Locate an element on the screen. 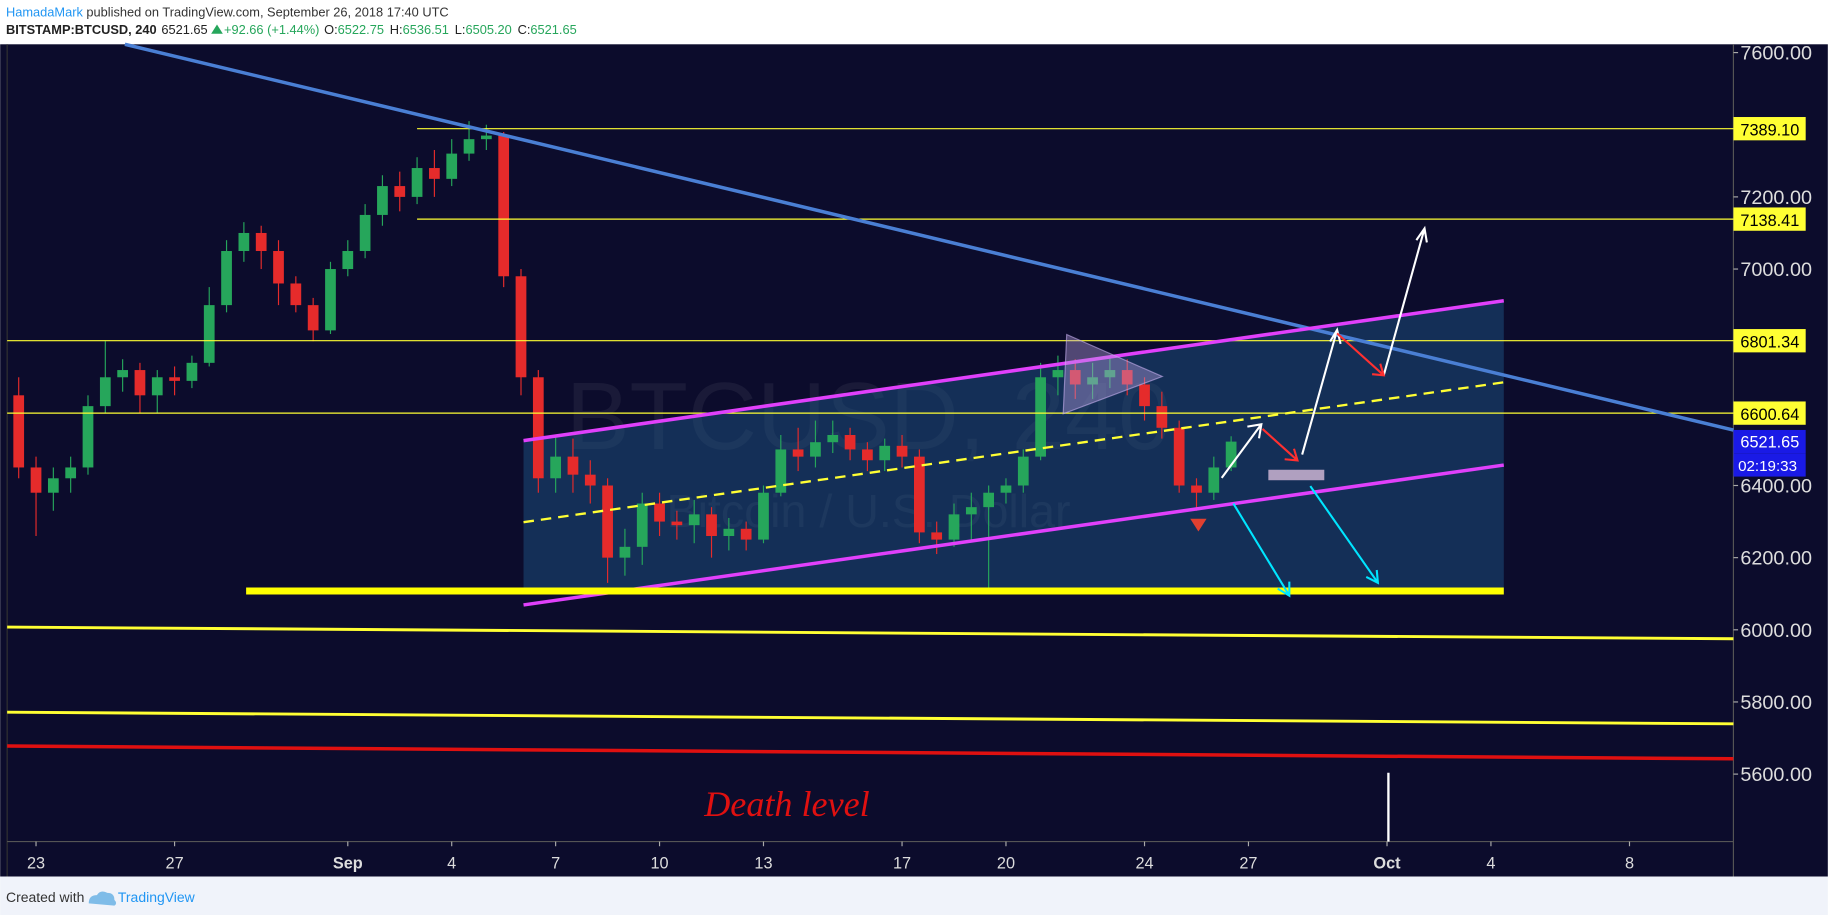  symbol: BITSTAMP:BTCUSD, 240 is located at coordinates (81, 29).